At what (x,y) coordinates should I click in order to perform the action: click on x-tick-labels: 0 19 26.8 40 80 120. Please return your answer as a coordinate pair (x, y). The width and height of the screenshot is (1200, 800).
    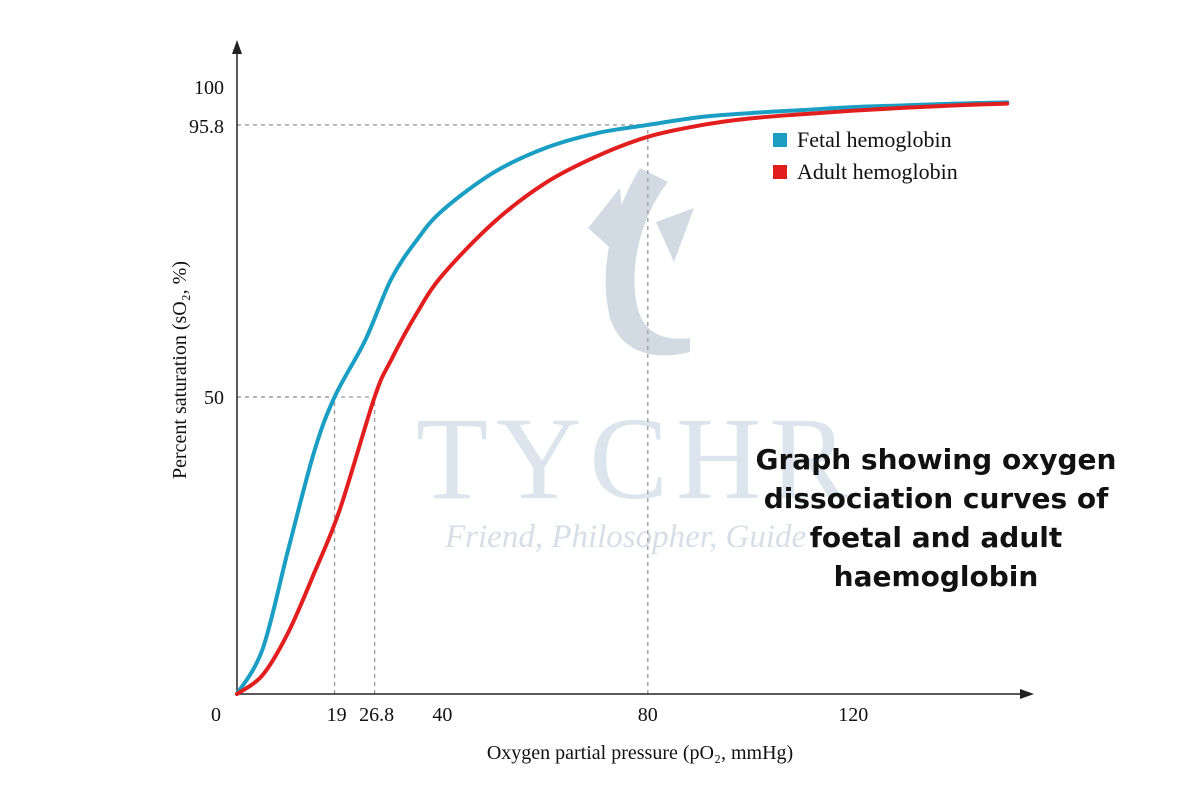
    Looking at the image, I should click on (539, 715).